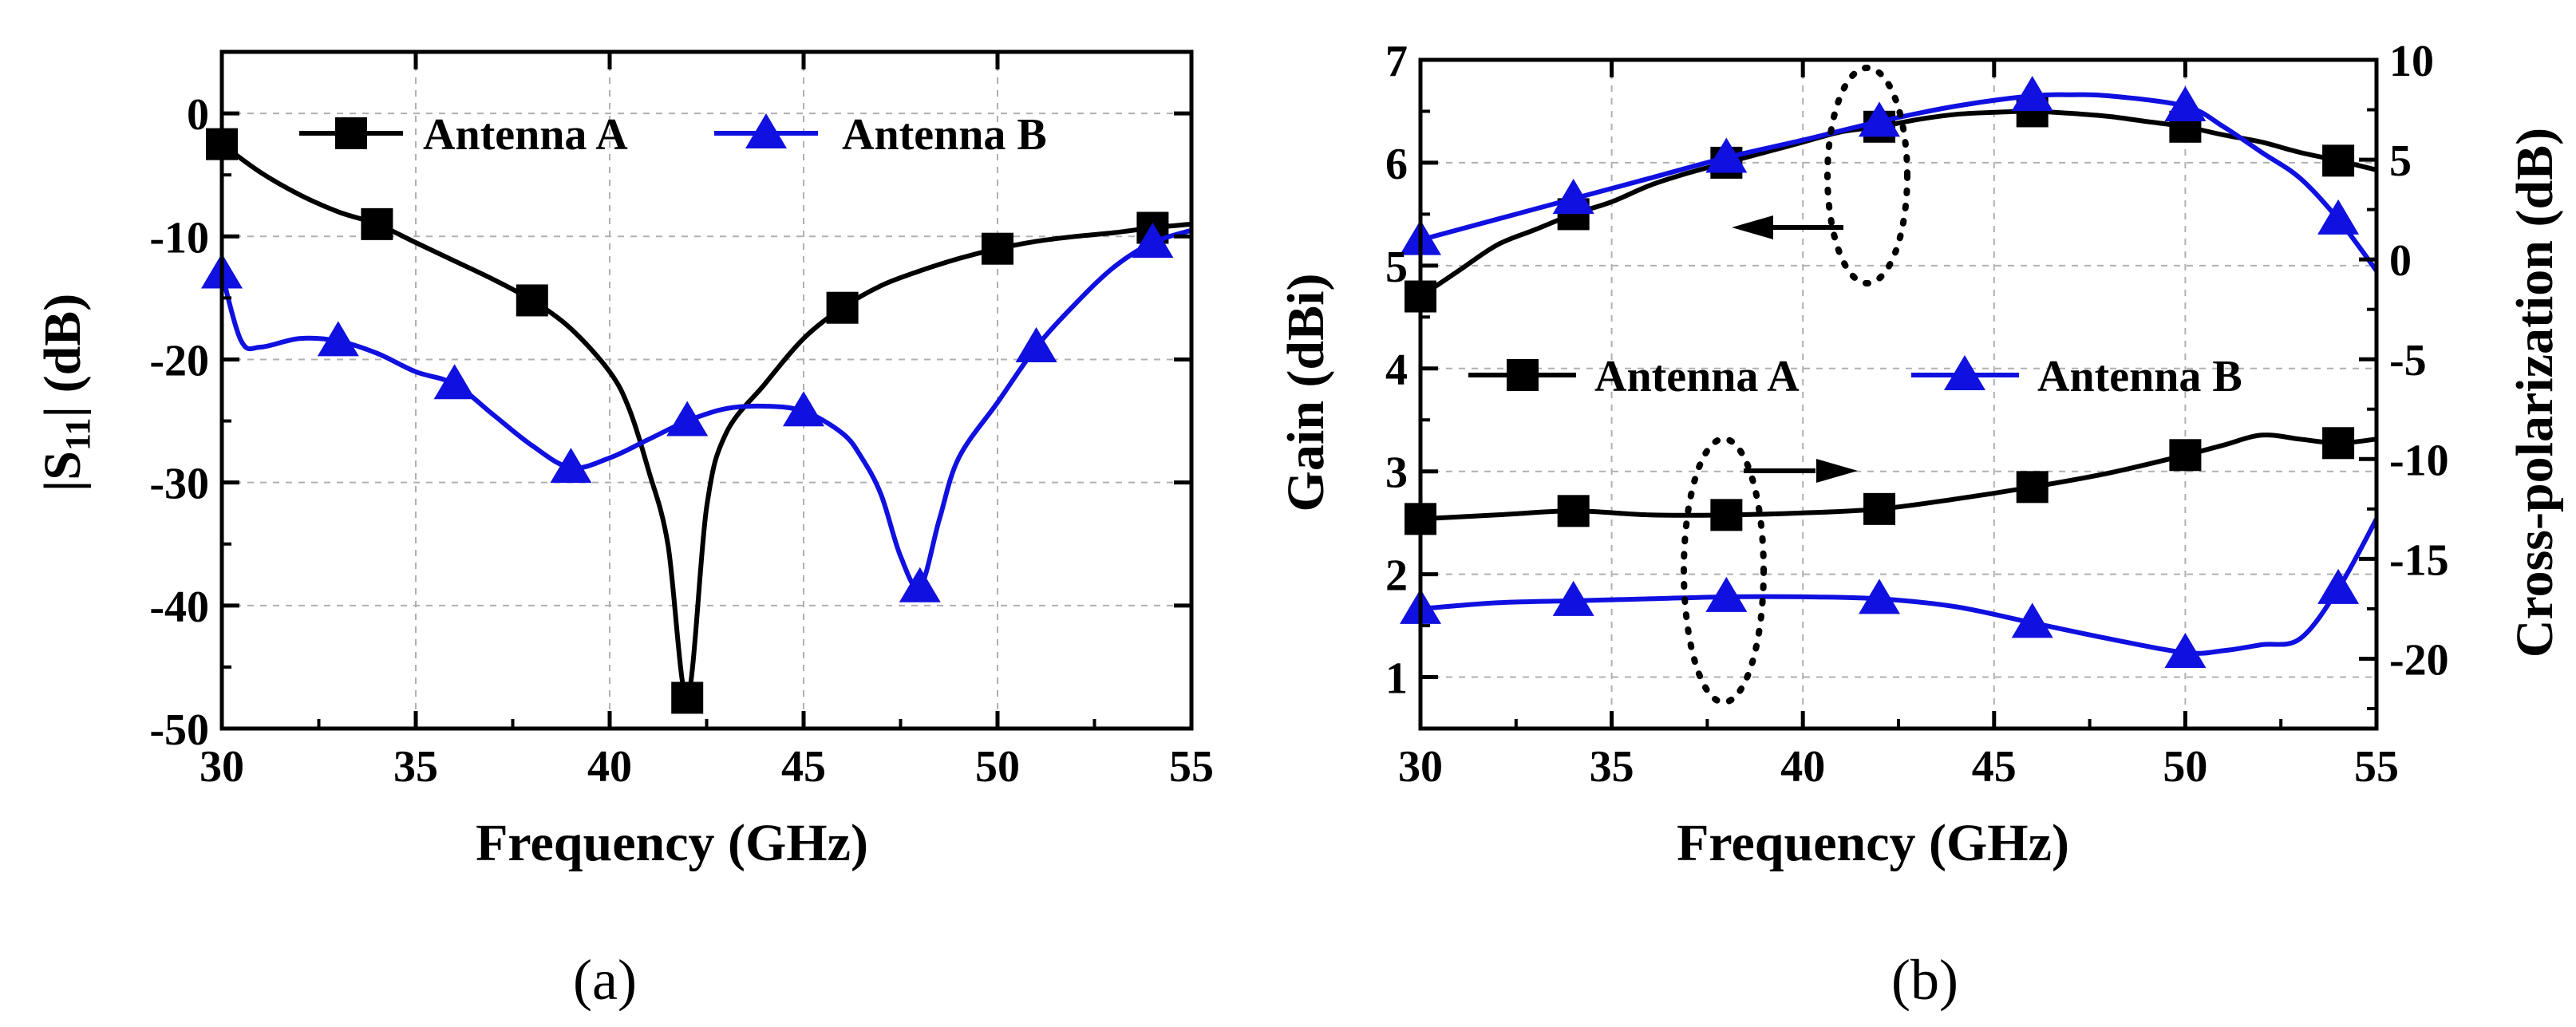 The width and height of the screenshot is (2576, 1027). What do you see at coordinates (1396, 61) in the screenshot?
I see `y-tick-label: 7` at bounding box center [1396, 61].